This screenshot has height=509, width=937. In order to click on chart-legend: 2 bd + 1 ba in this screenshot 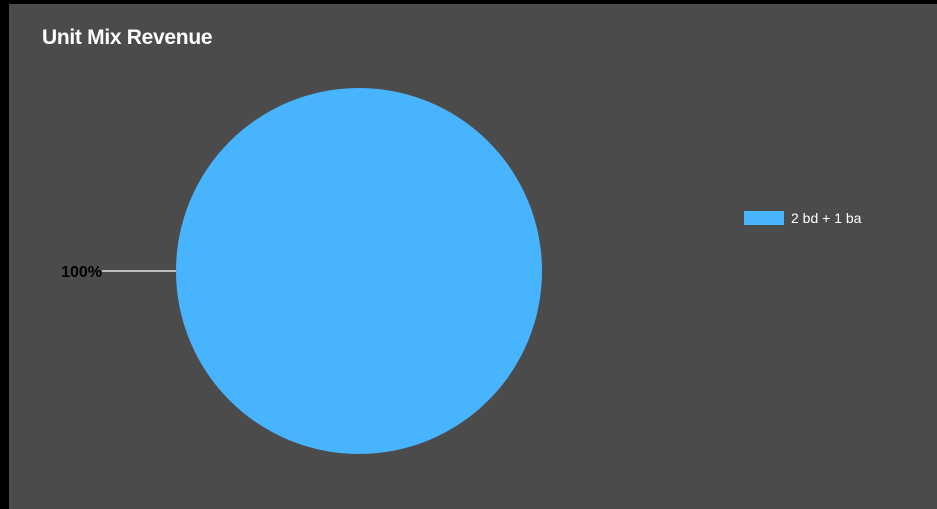, I will do `click(803, 218)`.